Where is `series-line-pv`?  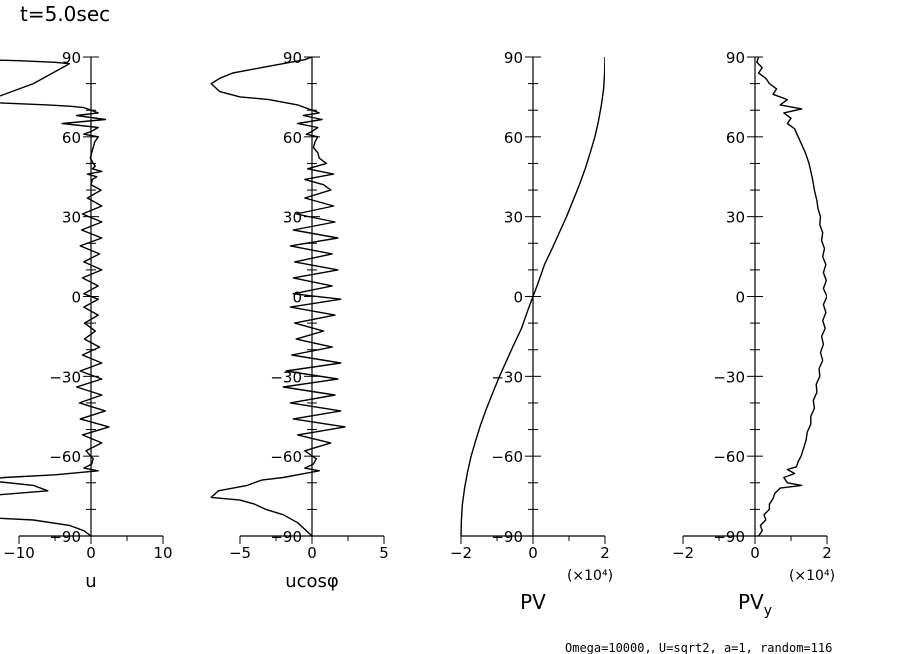
series-line-pv is located at coordinates (532, 296).